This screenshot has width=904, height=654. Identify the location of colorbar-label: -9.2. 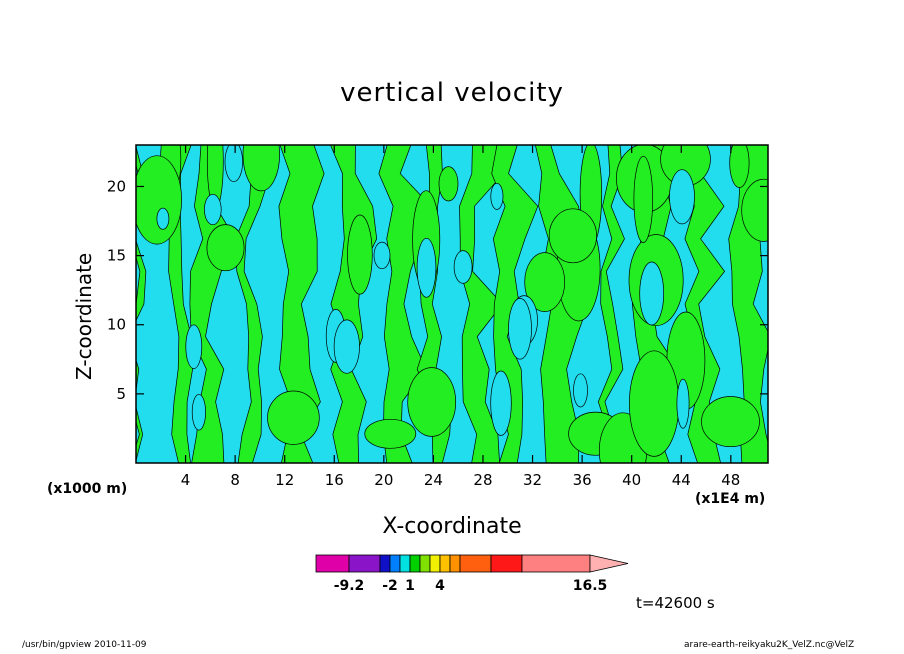
(349, 586).